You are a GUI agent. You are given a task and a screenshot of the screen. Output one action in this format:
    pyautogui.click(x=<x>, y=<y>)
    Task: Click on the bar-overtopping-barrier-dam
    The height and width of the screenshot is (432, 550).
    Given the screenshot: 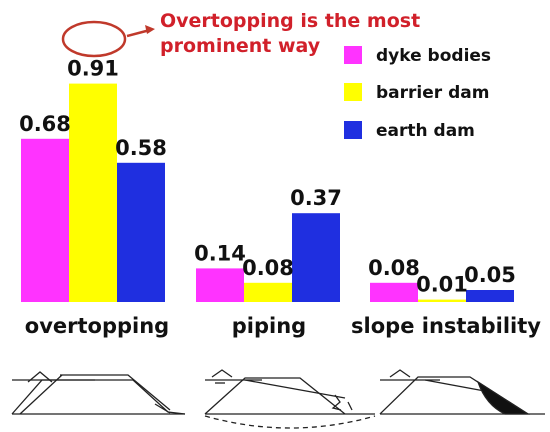 What is the action you would take?
    pyautogui.click(x=93, y=192)
    